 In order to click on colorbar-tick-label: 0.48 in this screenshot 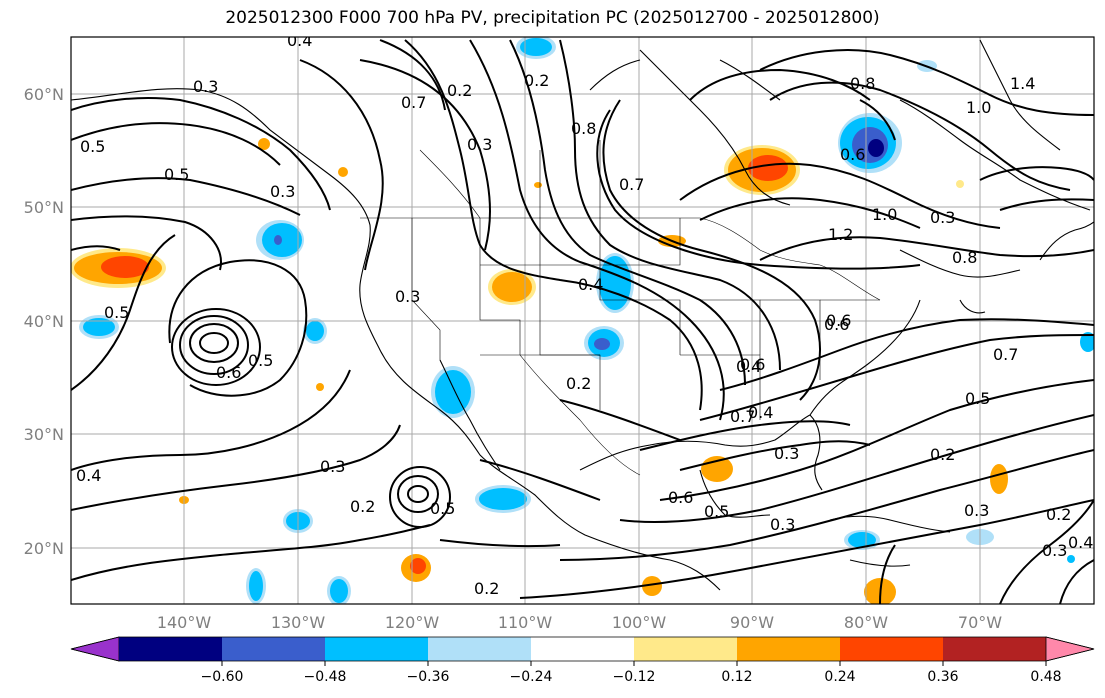, I will do `click(1045, 677)`.